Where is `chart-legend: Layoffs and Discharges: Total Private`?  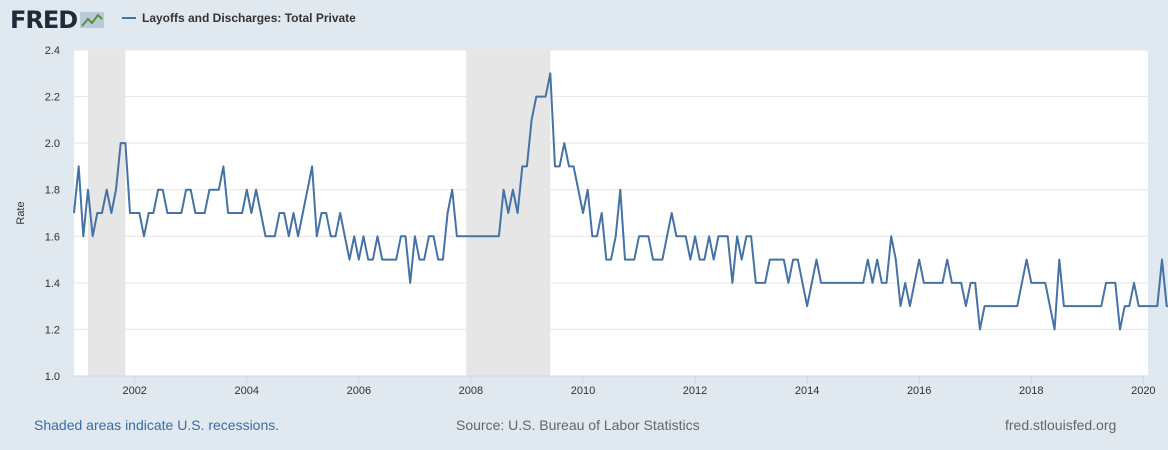 chart-legend: Layoffs and Discharges: Total Private is located at coordinates (239, 18).